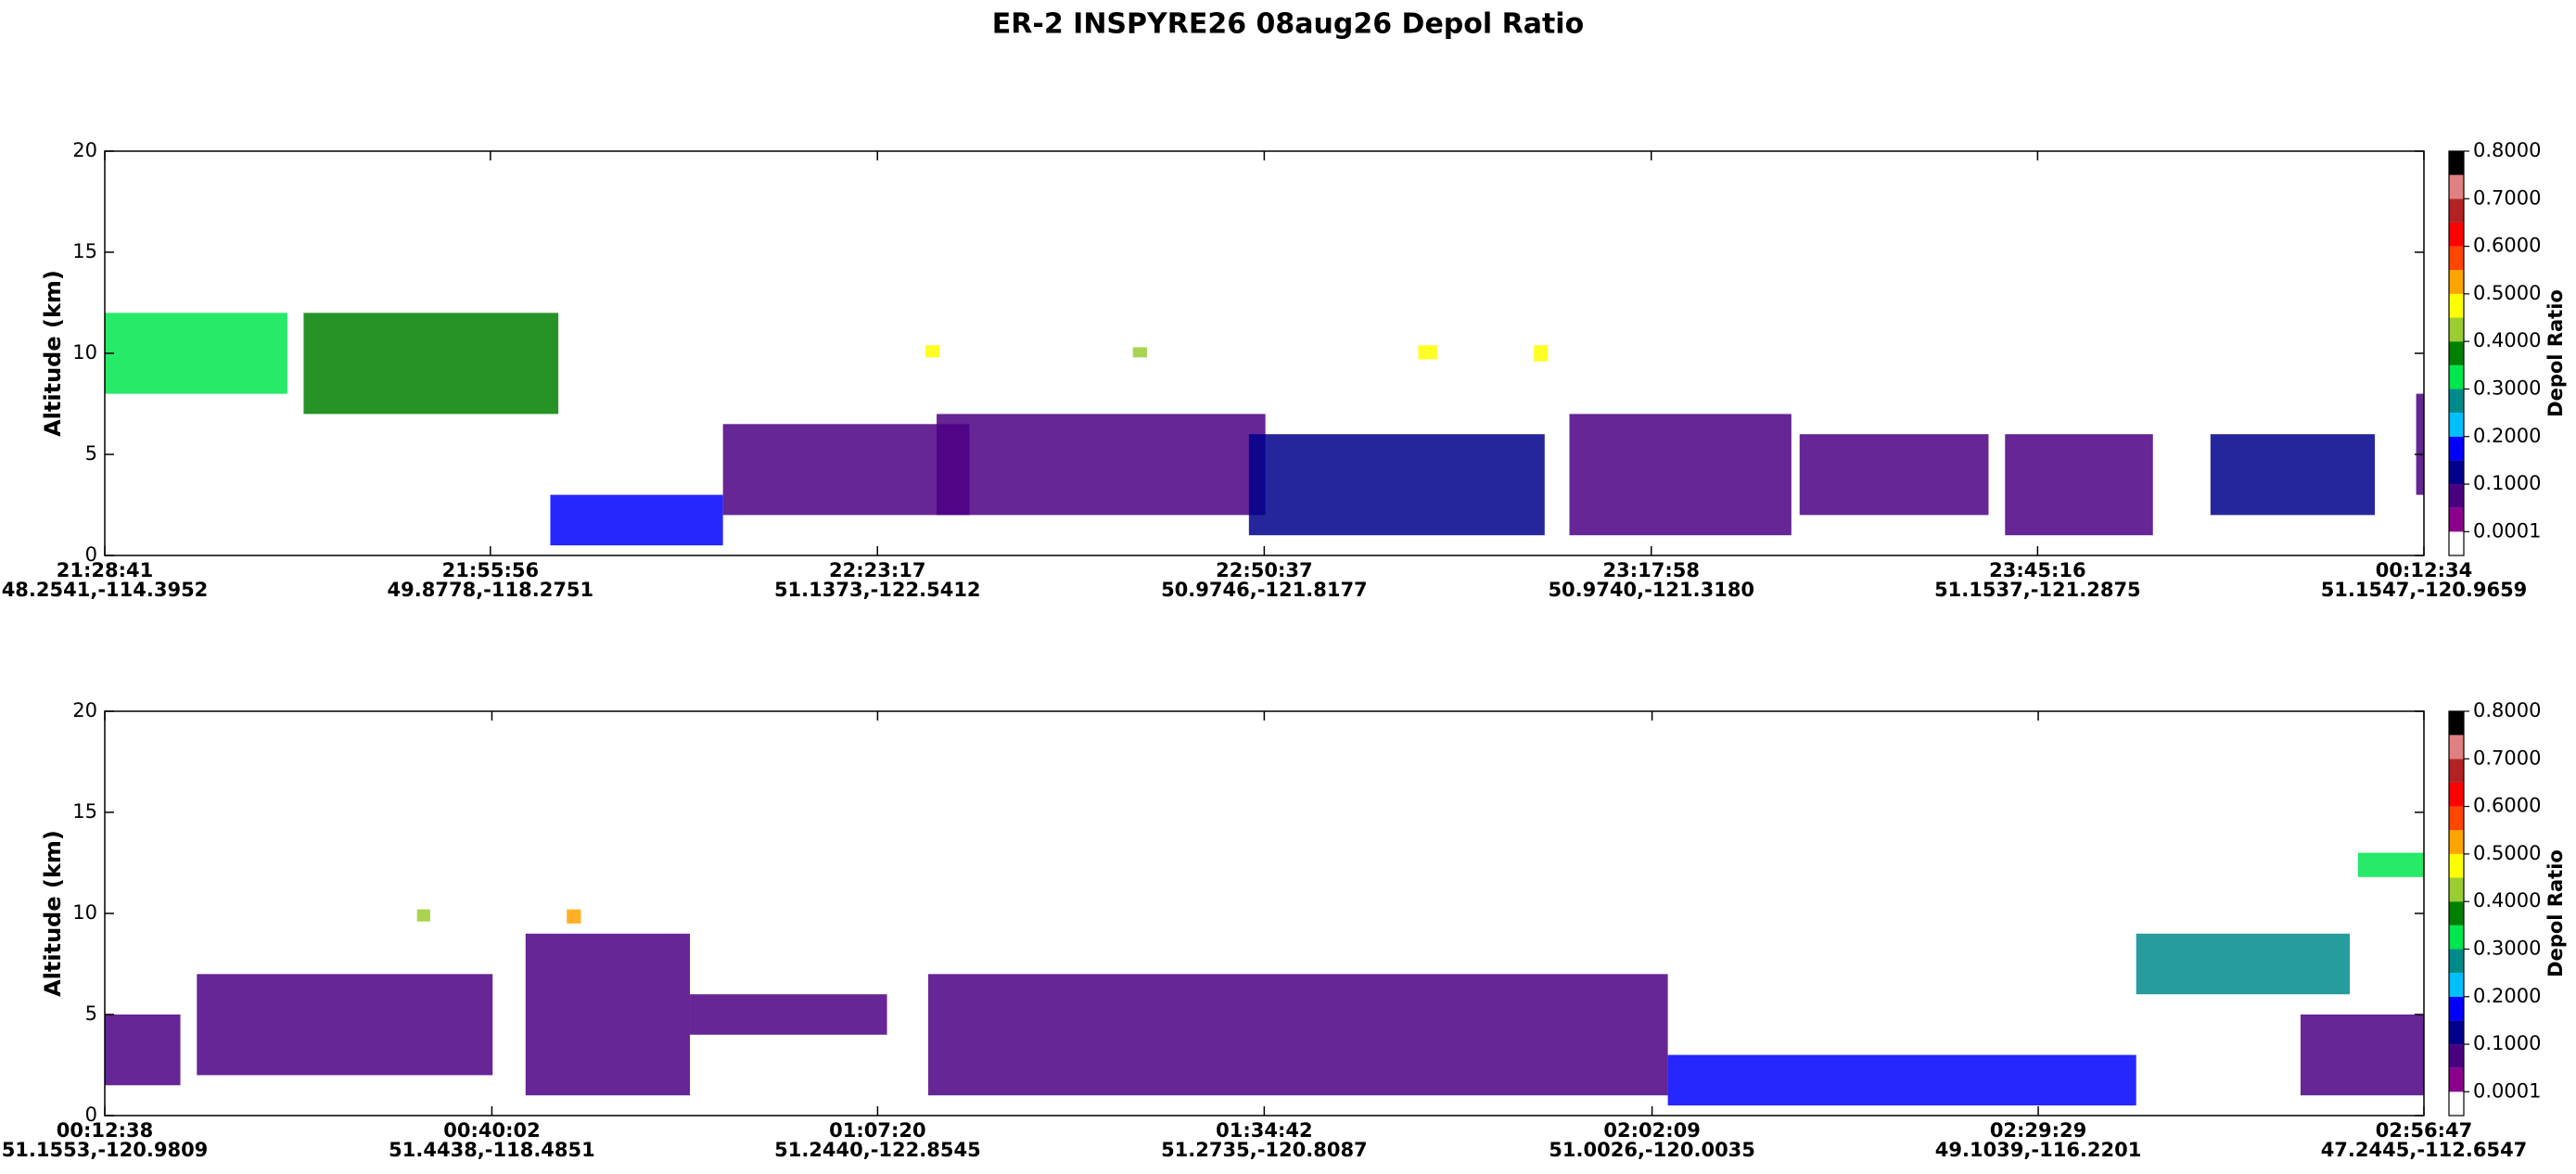 This screenshot has height=1174, width=2576. What do you see at coordinates (1651, 590) in the screenshot?
I see `x-tick-sublabel: 50.9740,-121.3180` at bounding box center [1651, 590].